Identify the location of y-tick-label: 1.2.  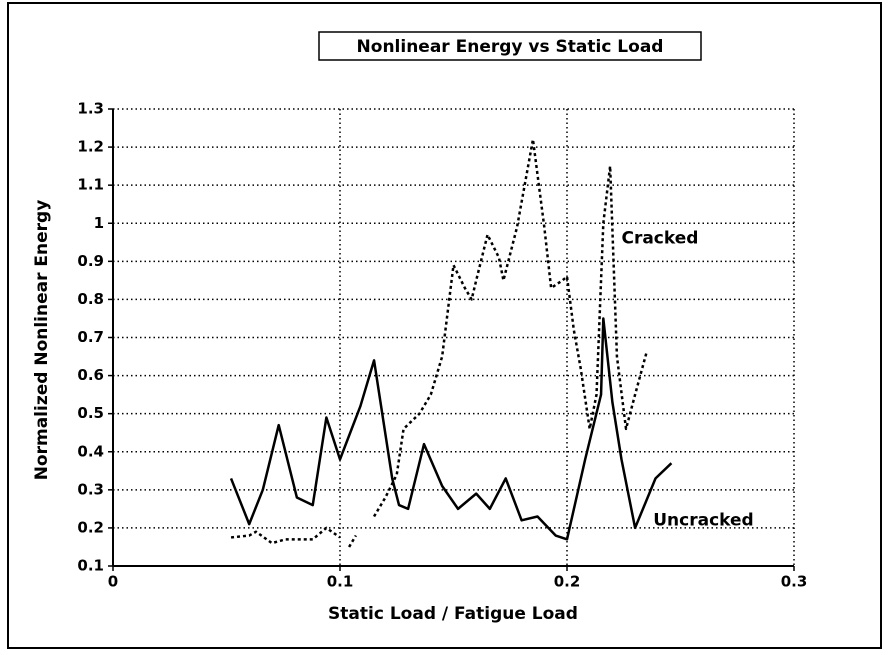
(90, 147).